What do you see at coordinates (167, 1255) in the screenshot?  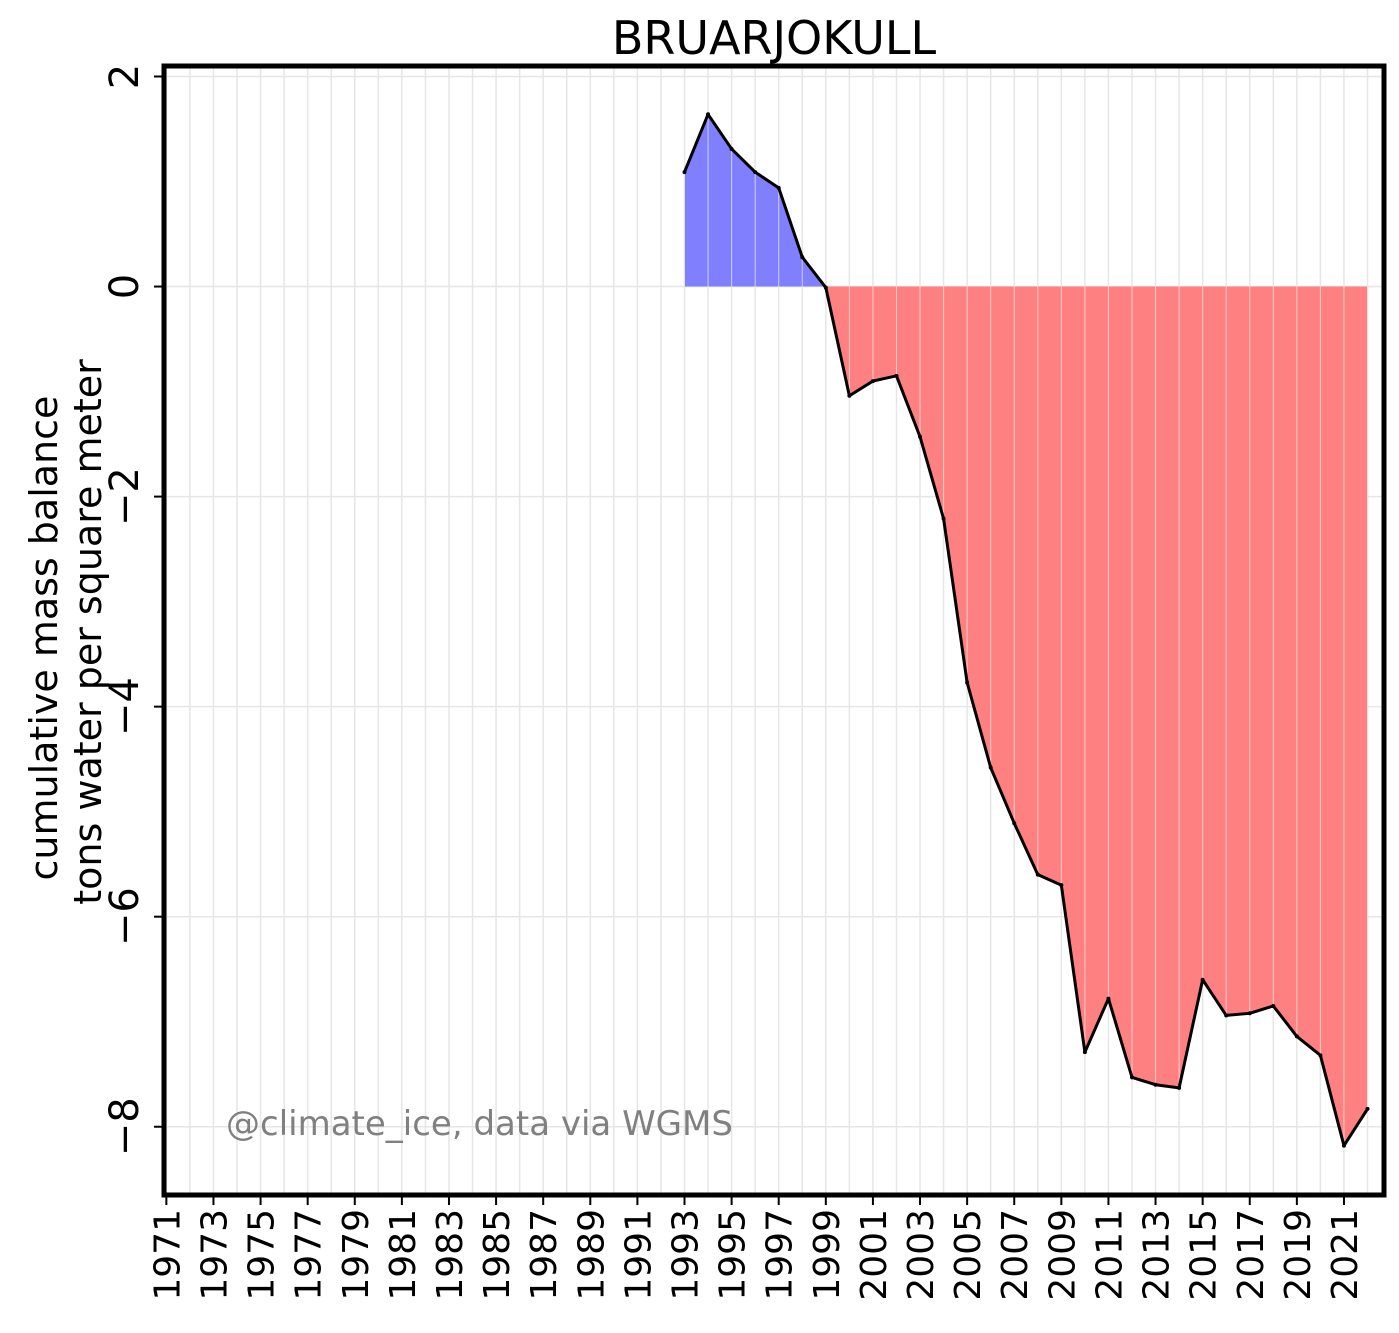 I see `x-tick-label: 1971` at bounding box center [167, 1255].